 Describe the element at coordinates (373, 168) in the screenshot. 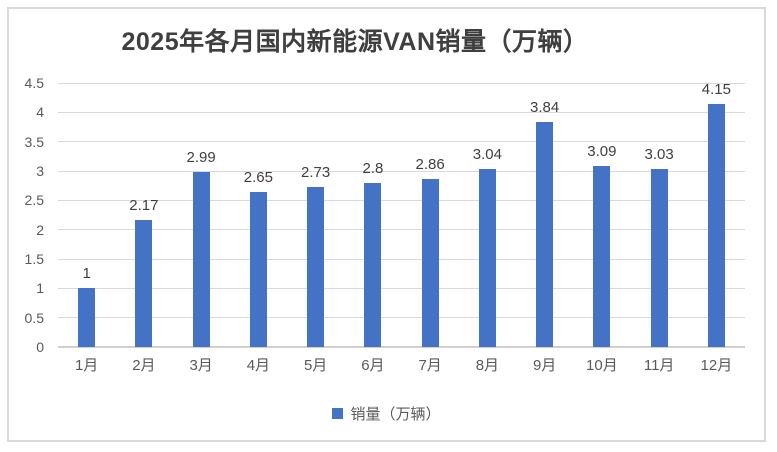

I see `data-label-6月: 2.8` at that location.